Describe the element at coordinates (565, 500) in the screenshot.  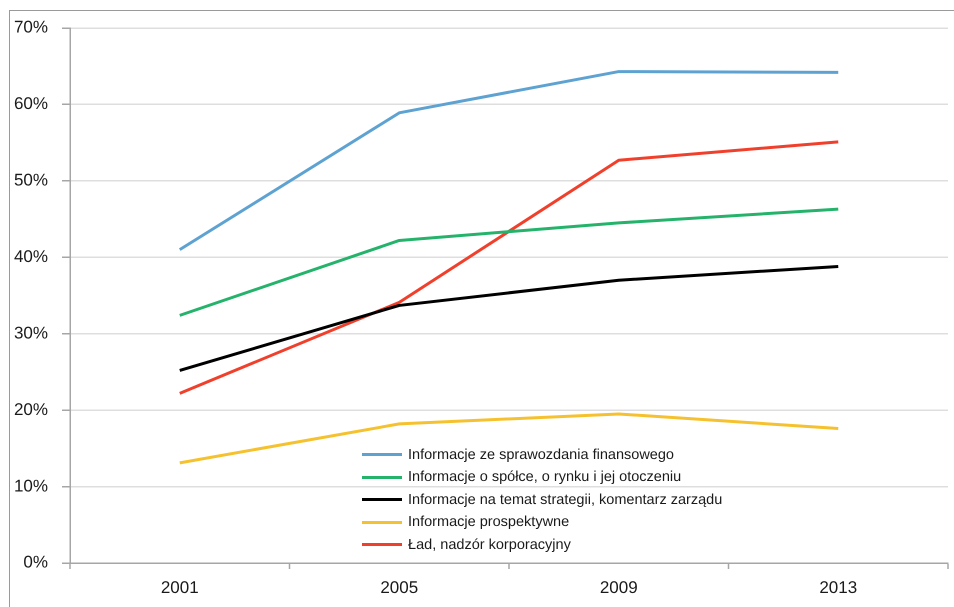
I see `legend-label: Informacje na temat strategii, komentarz zarządu` at that location.